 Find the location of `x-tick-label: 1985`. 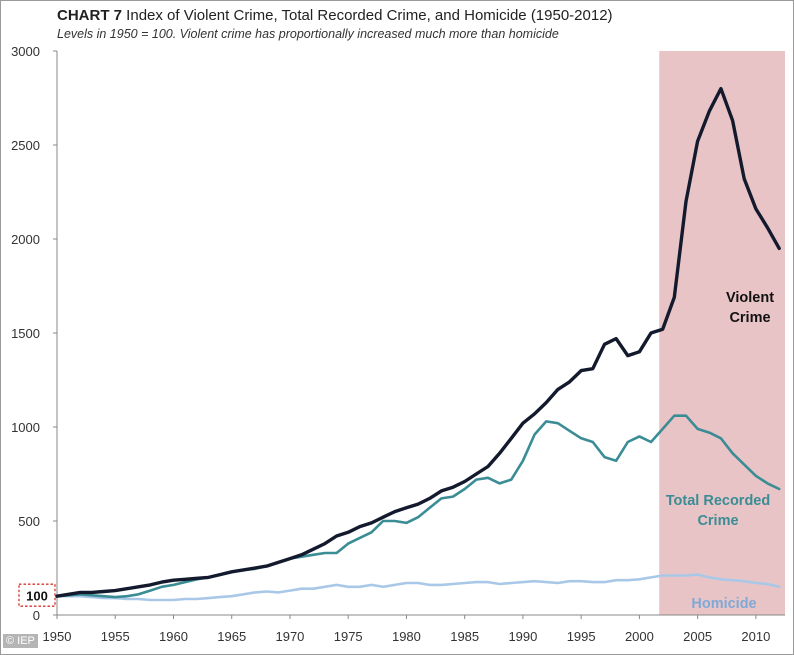

x-tick-label: 1985 is located at coordinates (464, 636).